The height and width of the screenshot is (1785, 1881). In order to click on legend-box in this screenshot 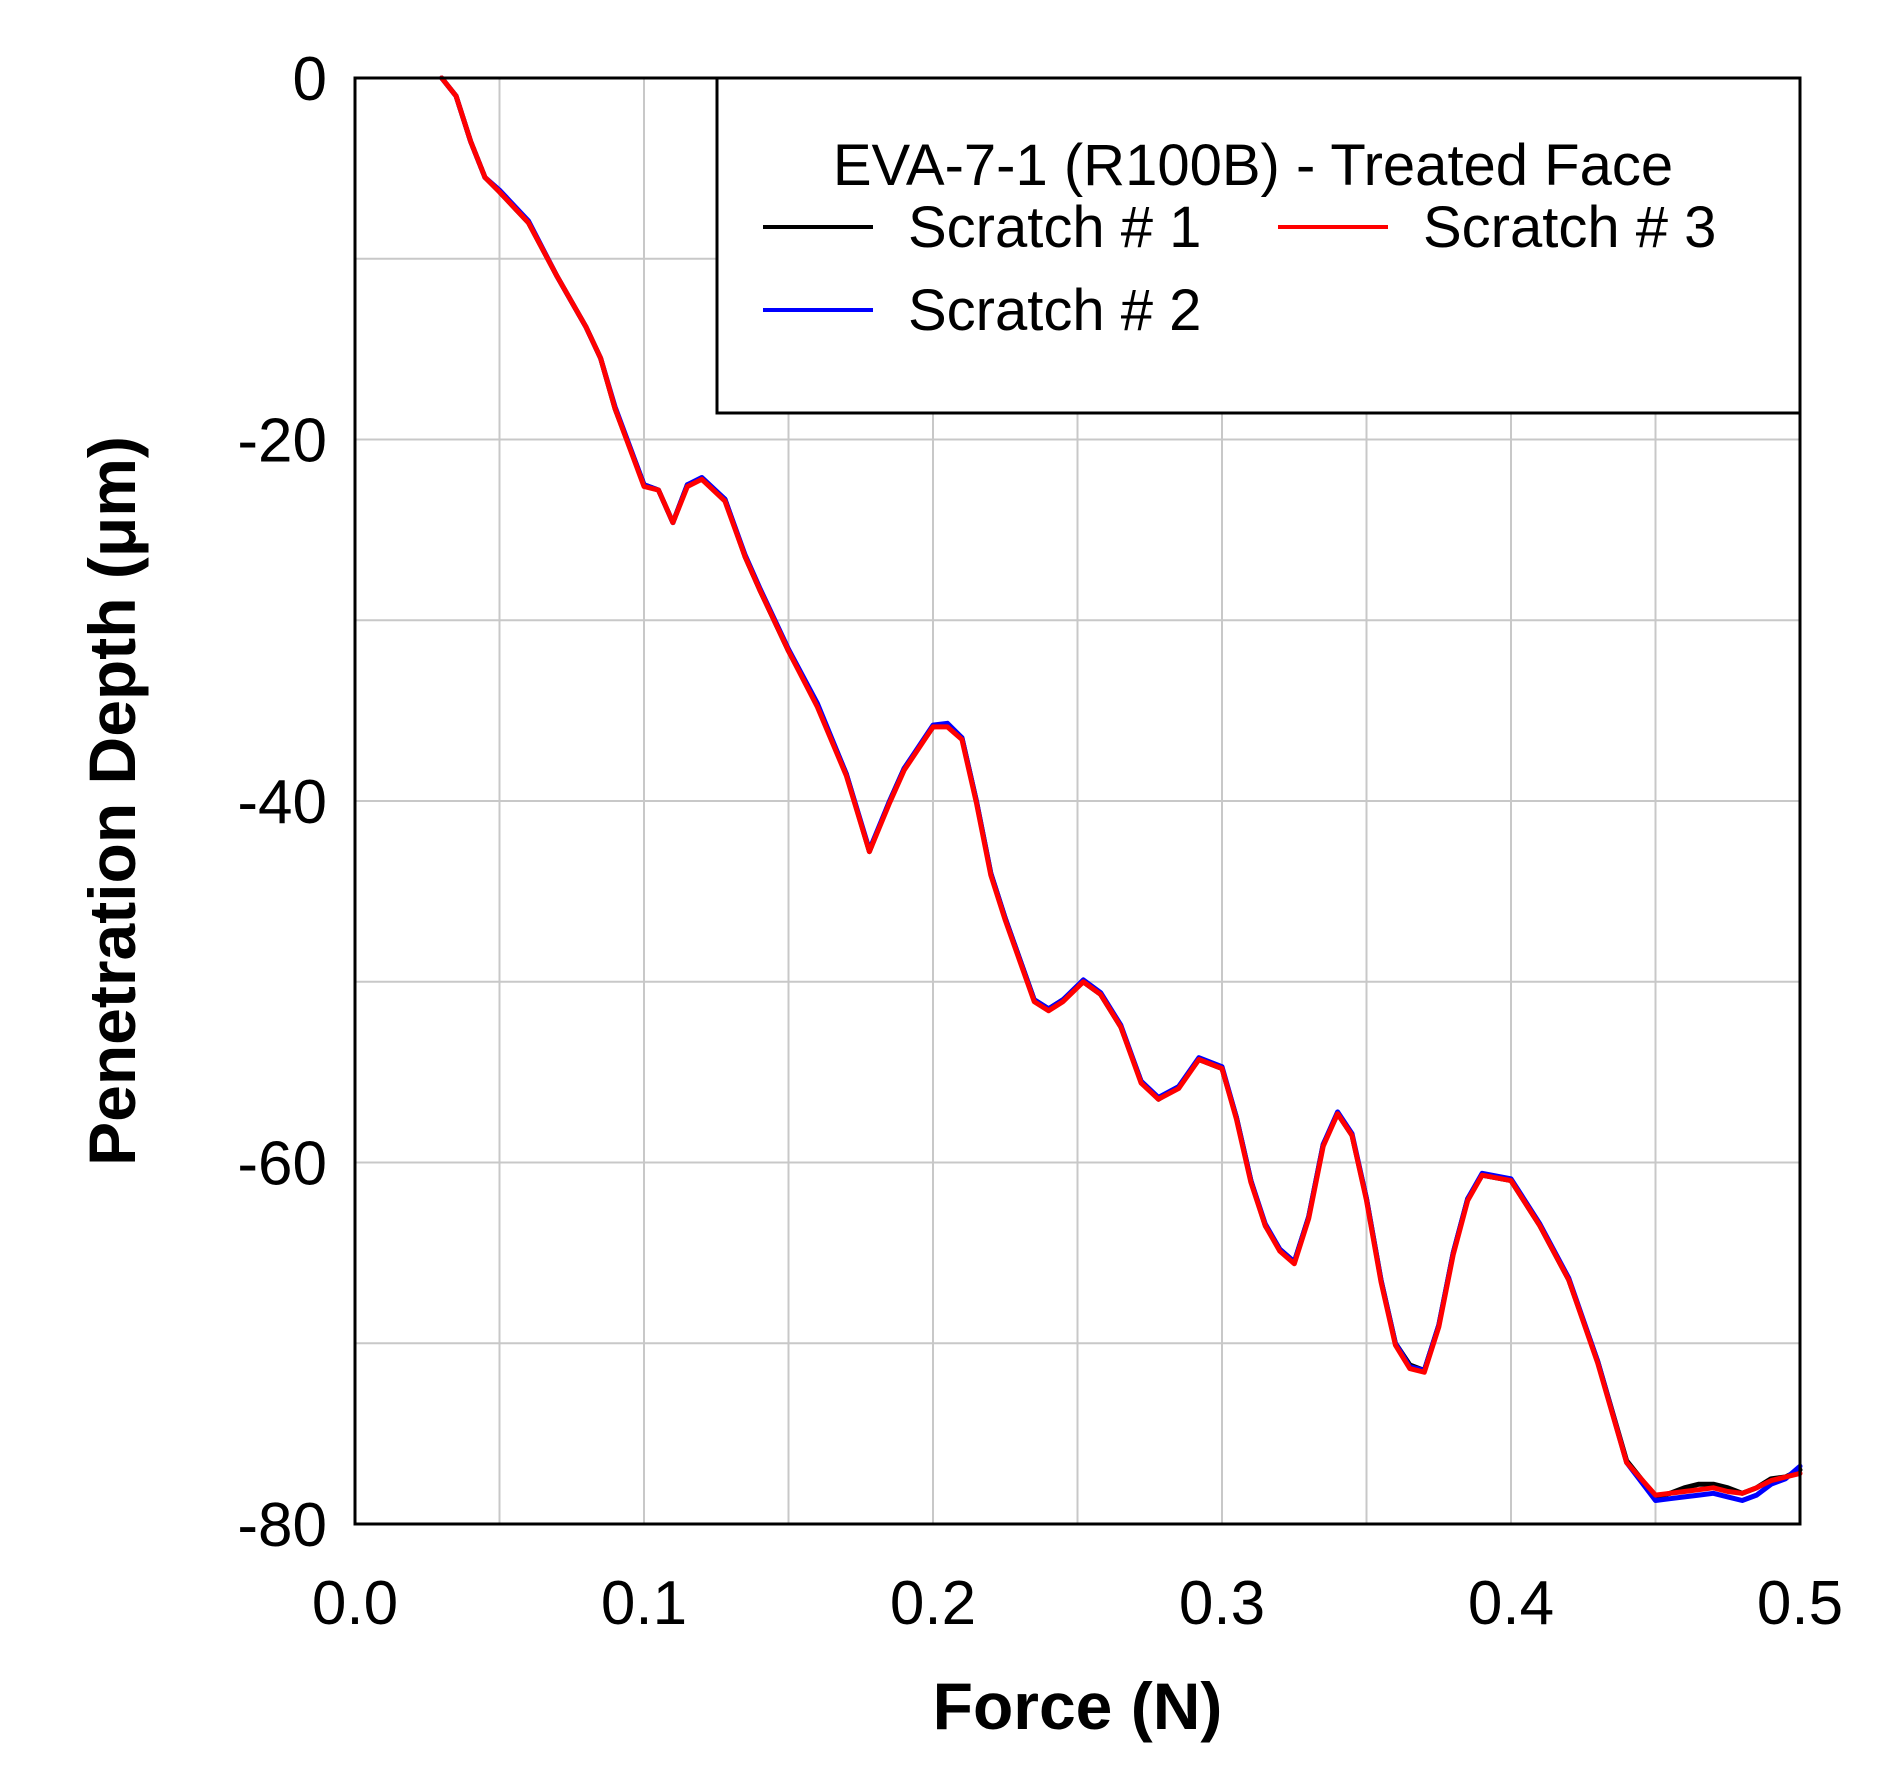, I will do `click(1258, 245)`.